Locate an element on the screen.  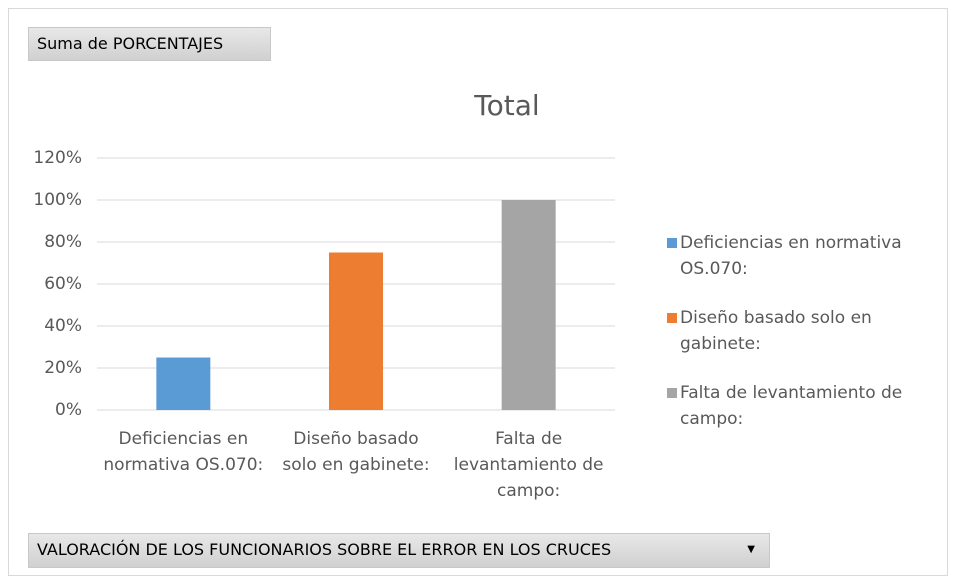
y-tick-label: 100% is located at coordinates (57, 200).